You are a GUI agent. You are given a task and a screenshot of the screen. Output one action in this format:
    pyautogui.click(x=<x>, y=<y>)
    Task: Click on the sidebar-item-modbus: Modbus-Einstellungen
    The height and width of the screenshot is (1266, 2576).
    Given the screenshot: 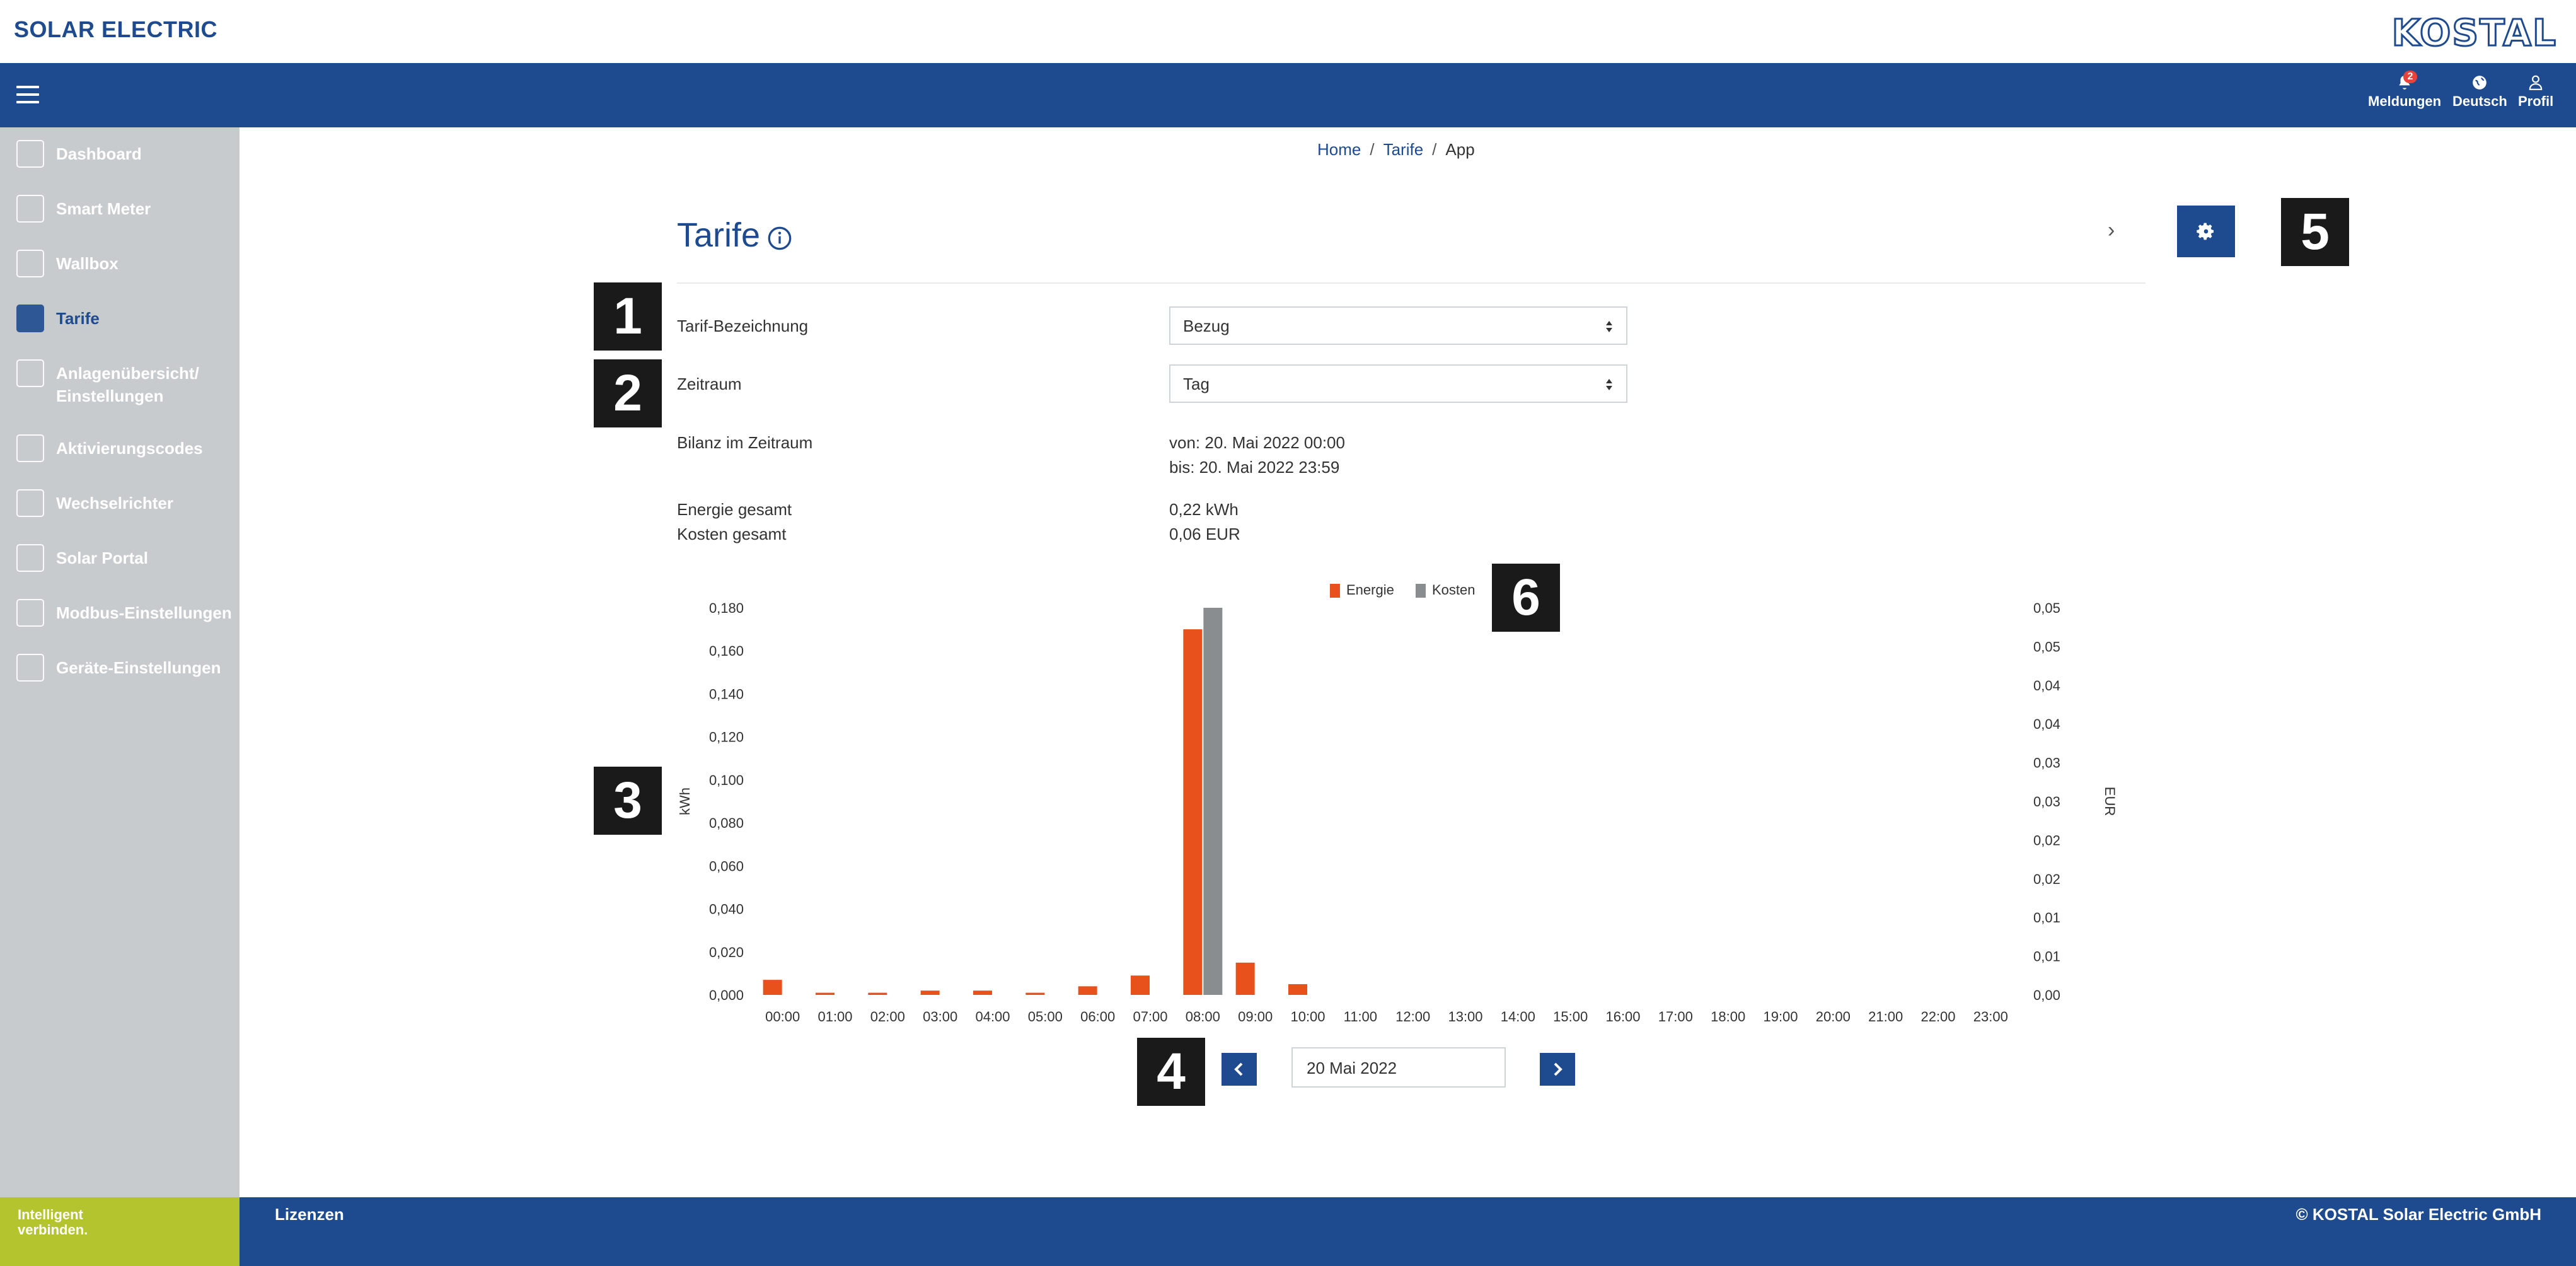 What is the action you would take?
    pyautogui.click(x=120, y=614)
    